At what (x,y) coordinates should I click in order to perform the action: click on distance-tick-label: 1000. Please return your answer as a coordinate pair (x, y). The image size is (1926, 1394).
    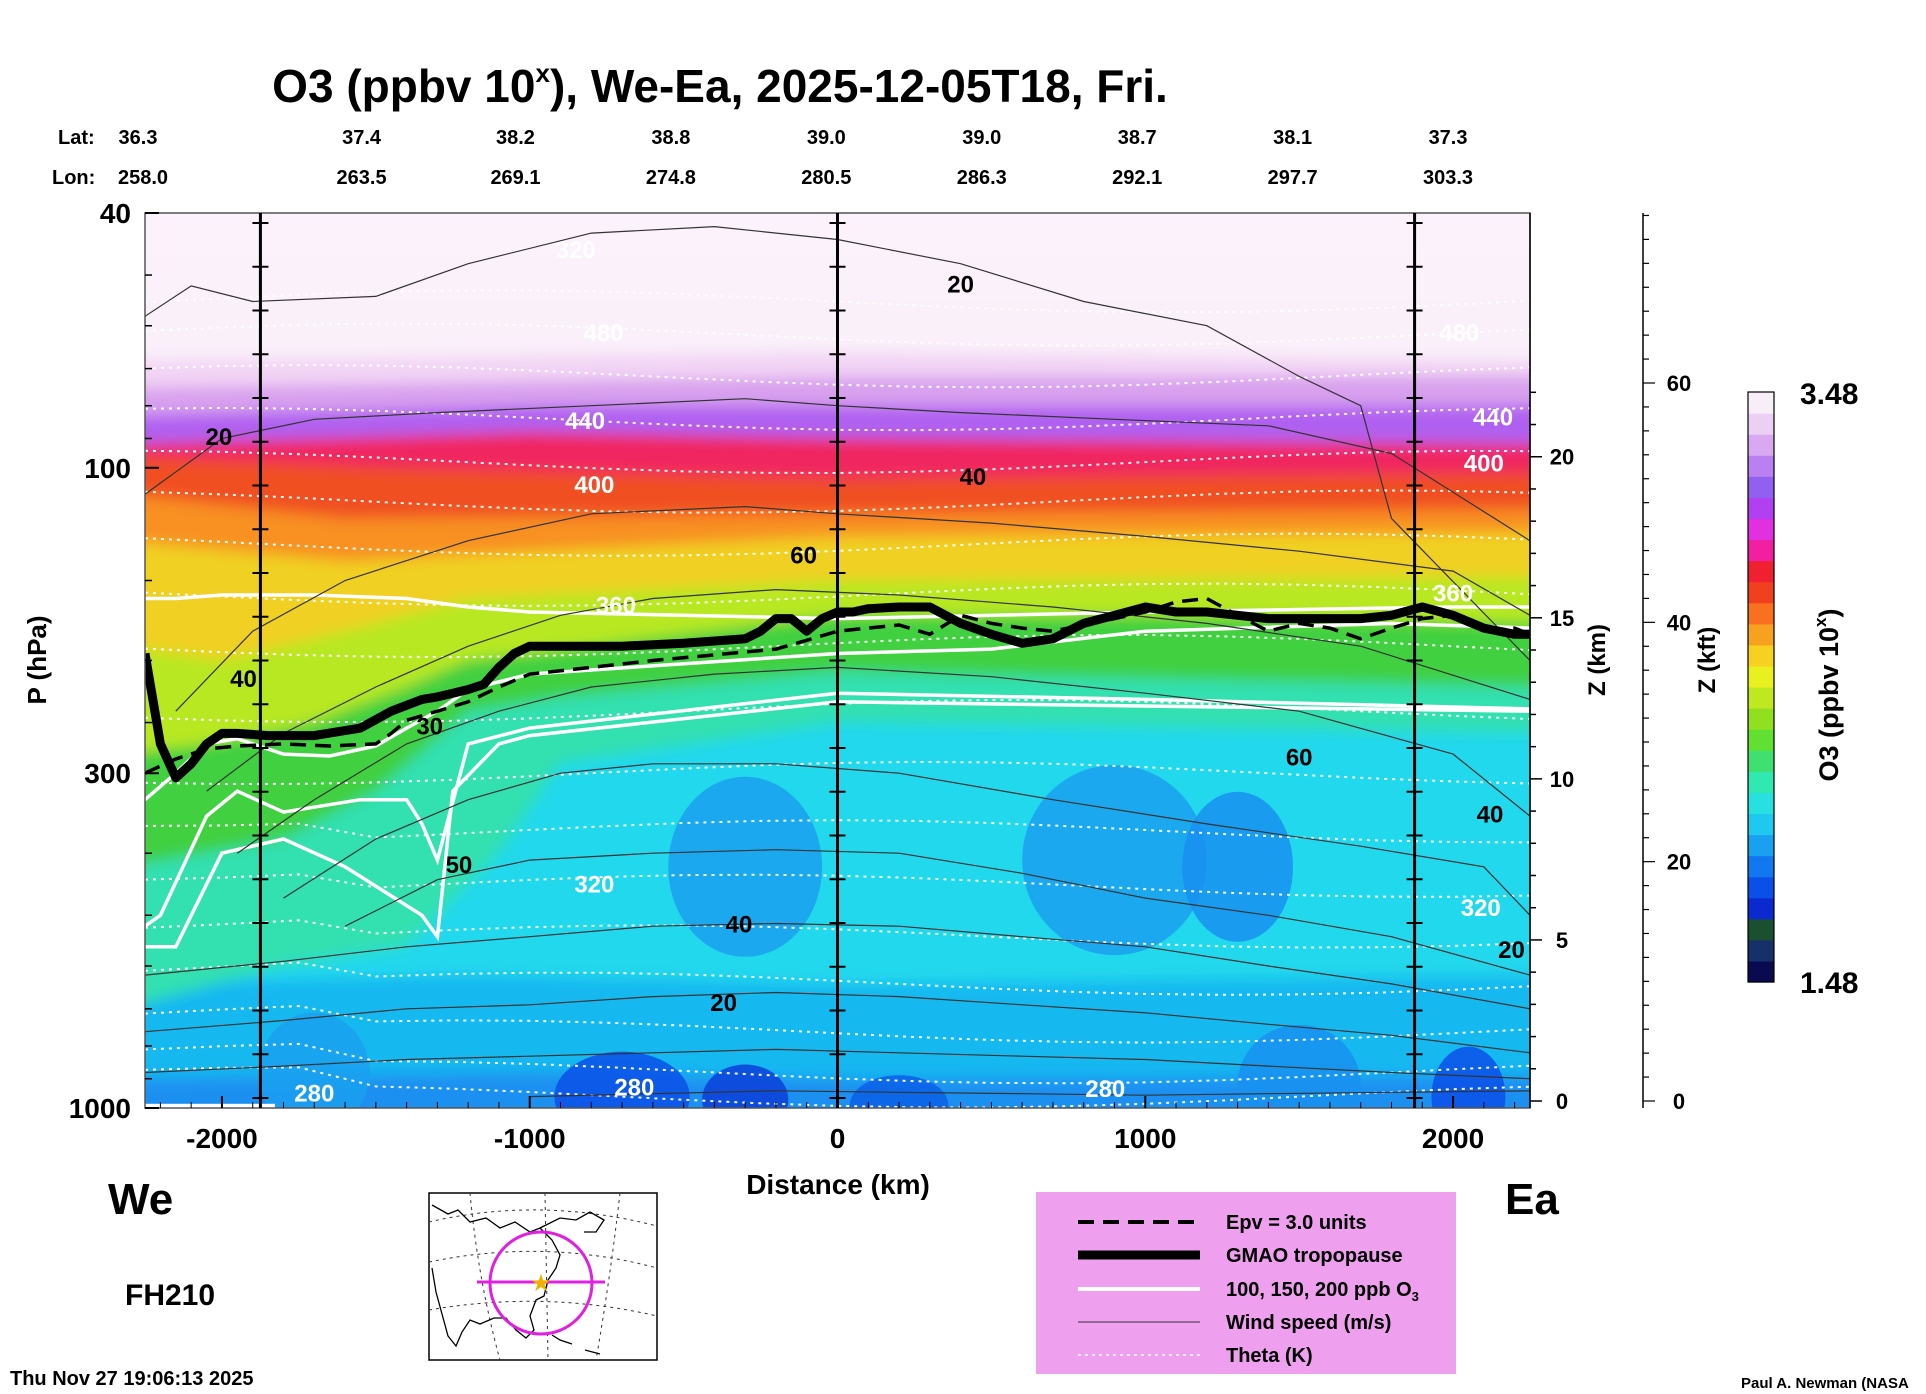
    Looking at the image, I should click on (1145, 1138).